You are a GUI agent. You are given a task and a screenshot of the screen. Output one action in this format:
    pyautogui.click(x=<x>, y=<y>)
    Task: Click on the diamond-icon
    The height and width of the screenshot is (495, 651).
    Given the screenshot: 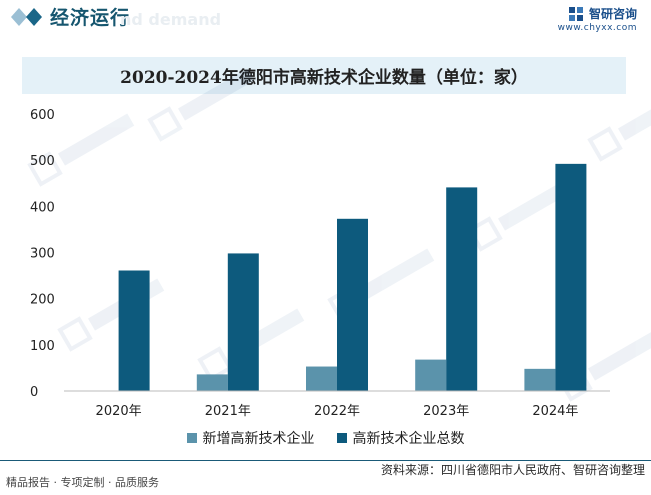 What is the action you would take?
    pyautogui.click(x=26, y=17)
    